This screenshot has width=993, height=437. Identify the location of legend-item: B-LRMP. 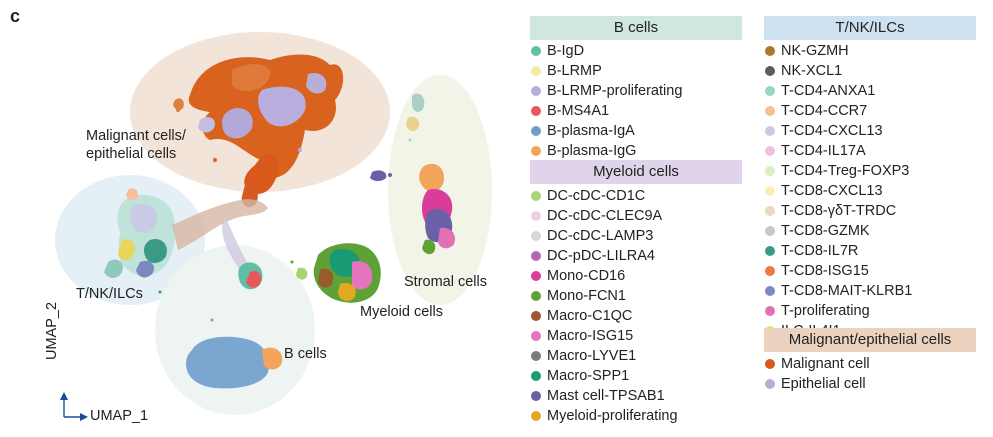
(566, 71).